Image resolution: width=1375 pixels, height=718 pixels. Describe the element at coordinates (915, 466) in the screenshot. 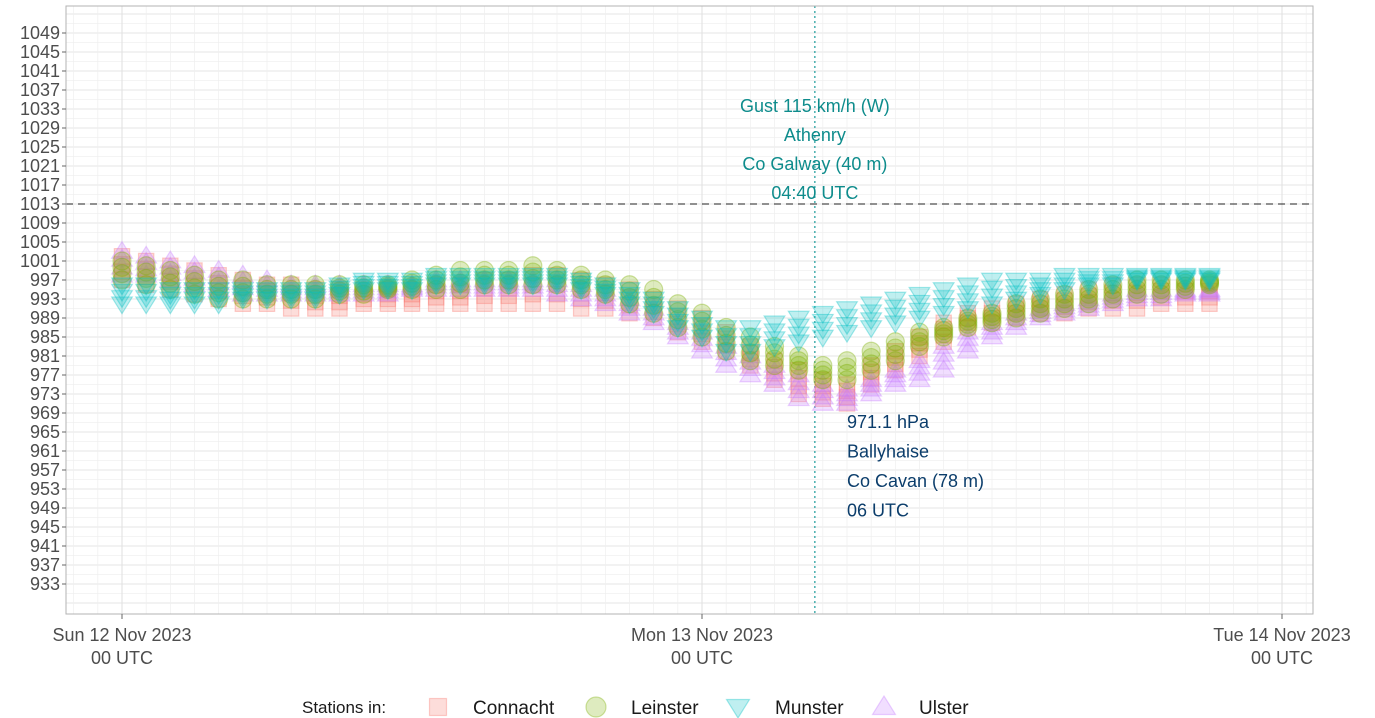

I see `min-pressure-annotation: 971.1 hPa Ballyhaise Co Cavan (78 m) 06 UTC` at that location.